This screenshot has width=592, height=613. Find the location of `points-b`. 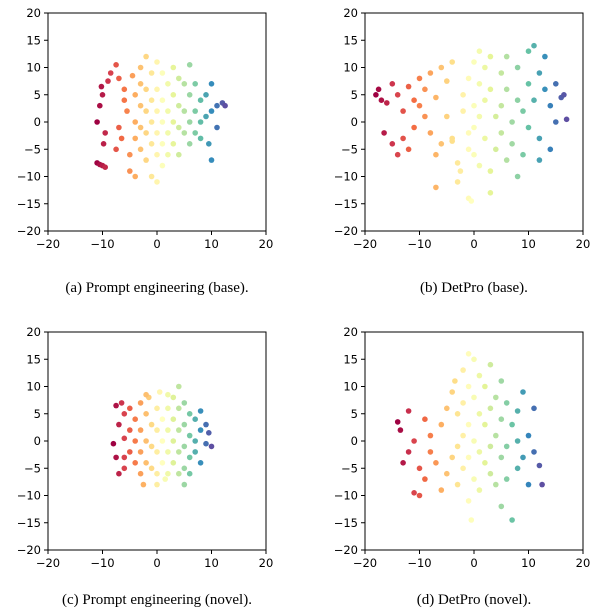

points-b is located at coordinates (471, 123).